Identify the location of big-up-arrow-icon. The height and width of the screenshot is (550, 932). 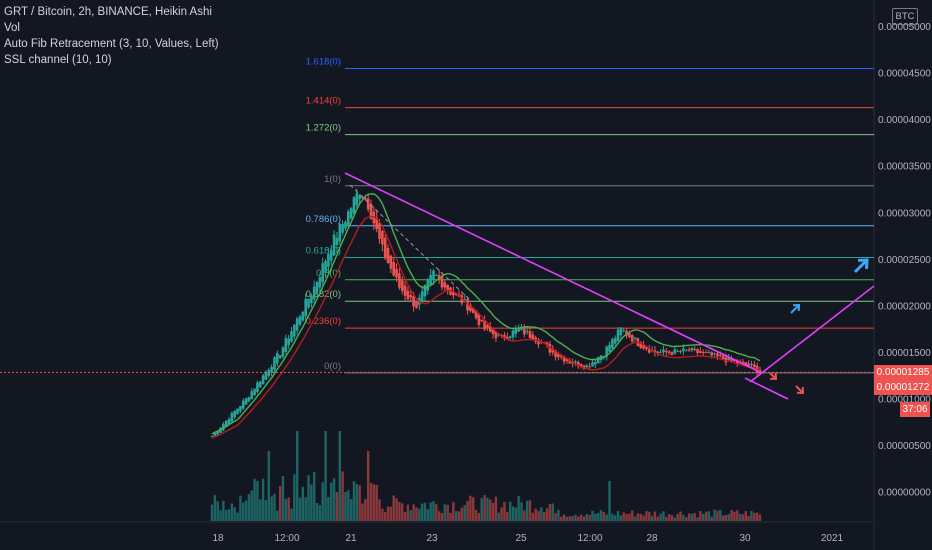
(861, 266).